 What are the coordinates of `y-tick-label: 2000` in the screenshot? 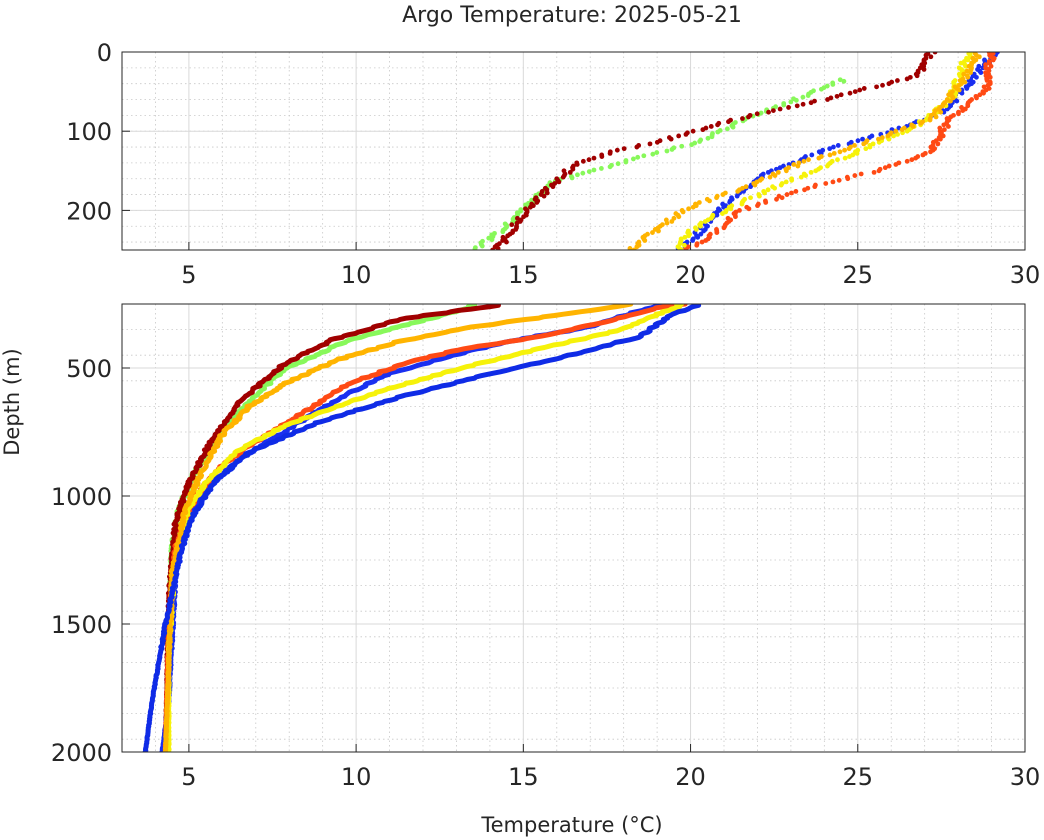 It's located at (81, 753).